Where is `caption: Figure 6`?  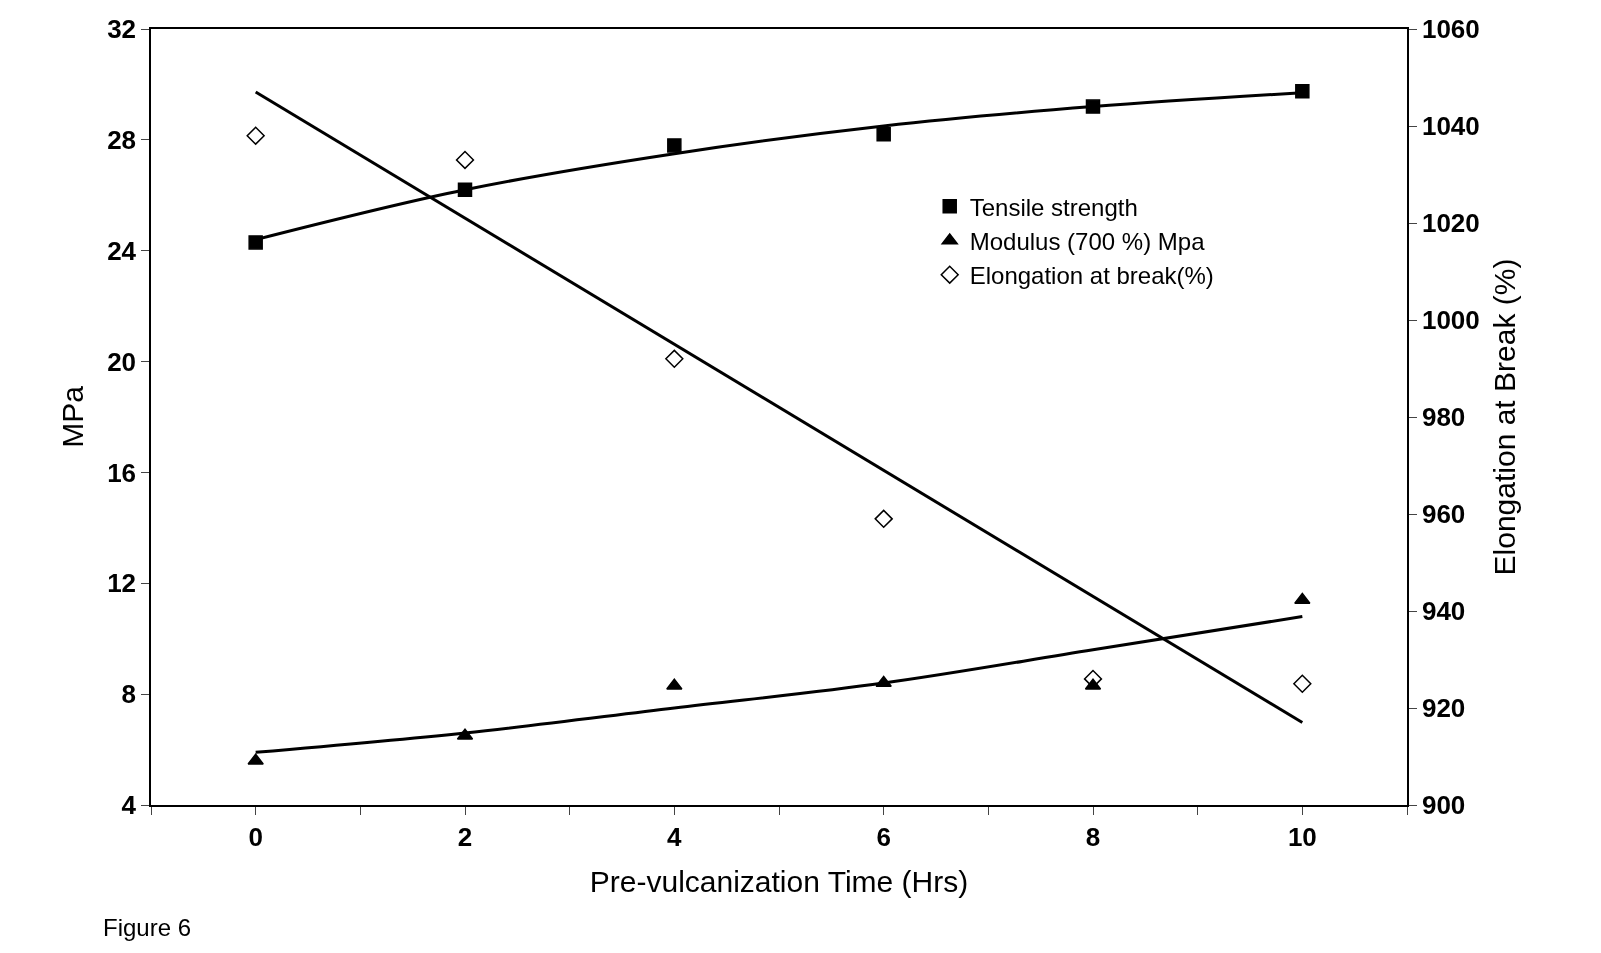 caption: Figure 6 is located at coordinates (147, 927).